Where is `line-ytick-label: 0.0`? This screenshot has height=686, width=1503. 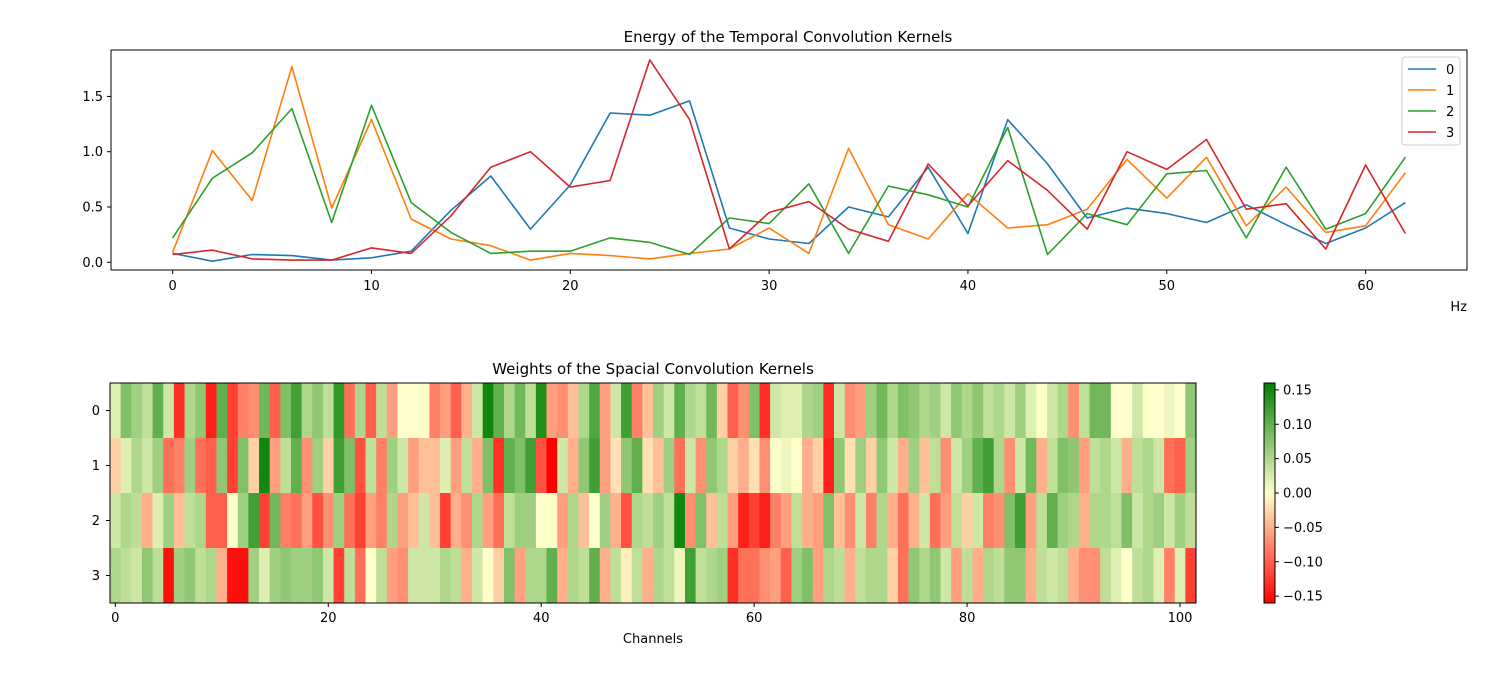 line-ytick-label: 0.0 is located at coordinates (92, 263).